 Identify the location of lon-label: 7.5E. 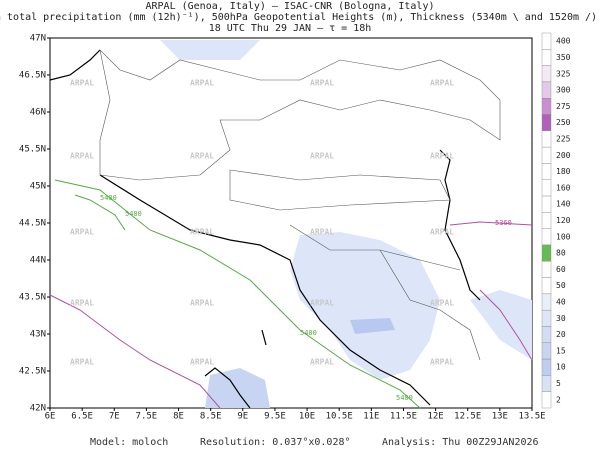
(147, 417).